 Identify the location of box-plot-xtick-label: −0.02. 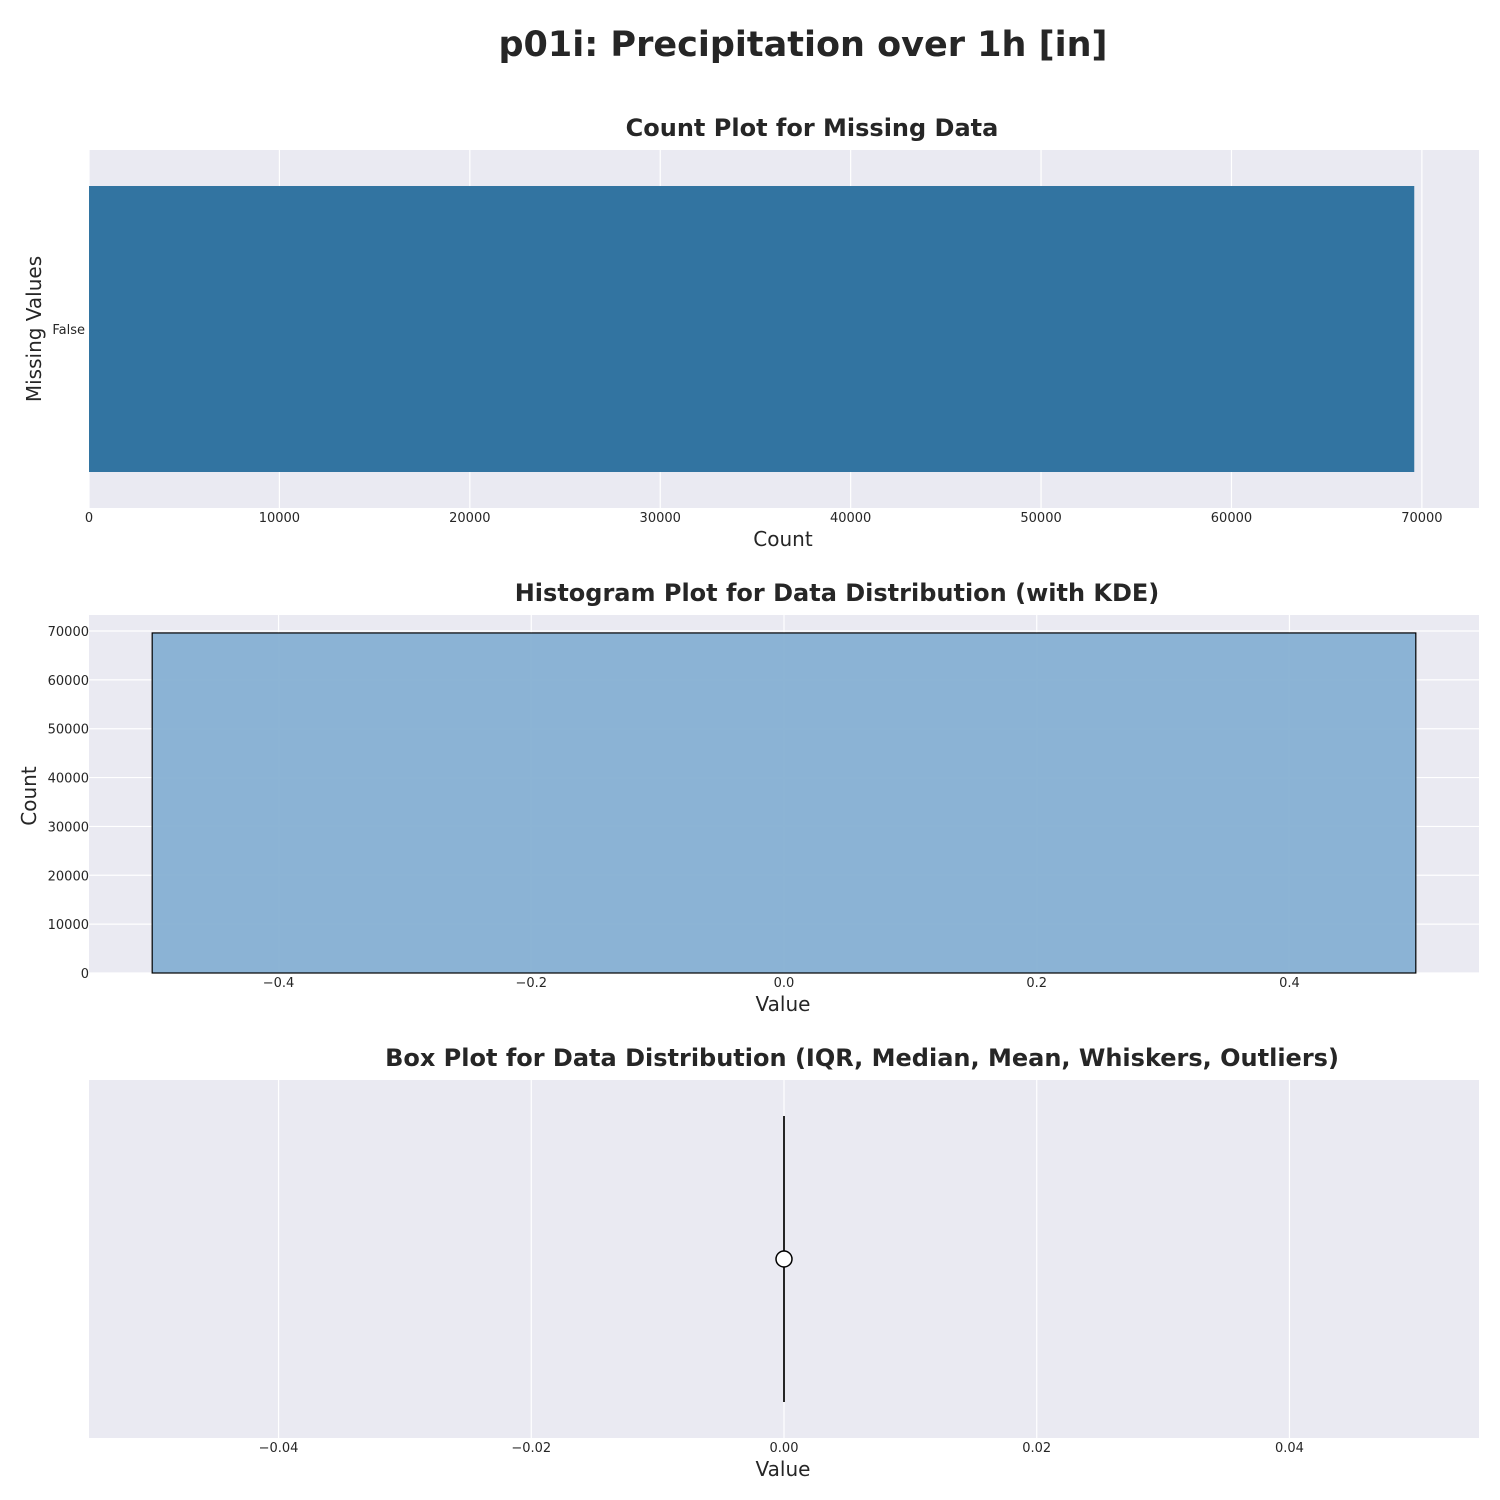
(531, 1448).